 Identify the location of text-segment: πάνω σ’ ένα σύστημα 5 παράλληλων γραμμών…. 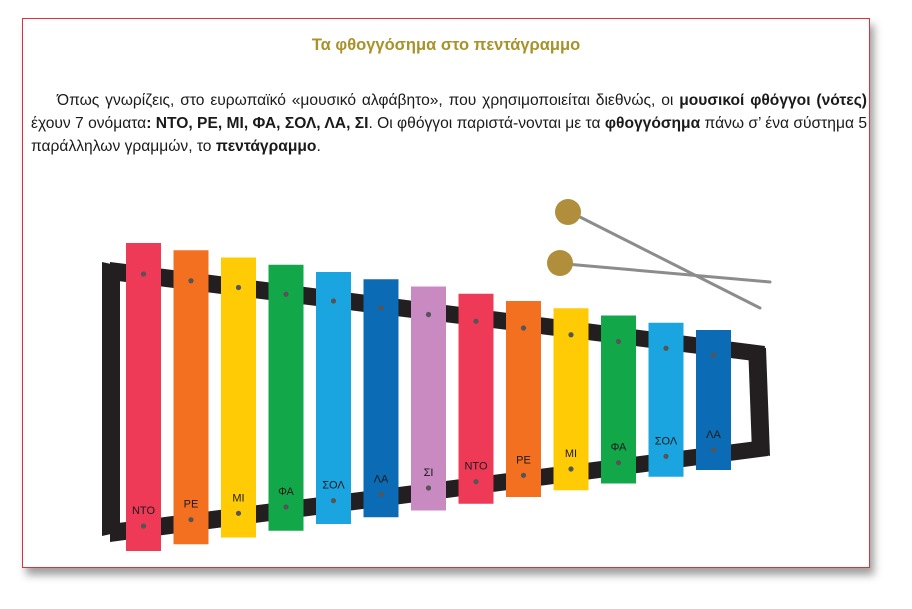
(449, 135).